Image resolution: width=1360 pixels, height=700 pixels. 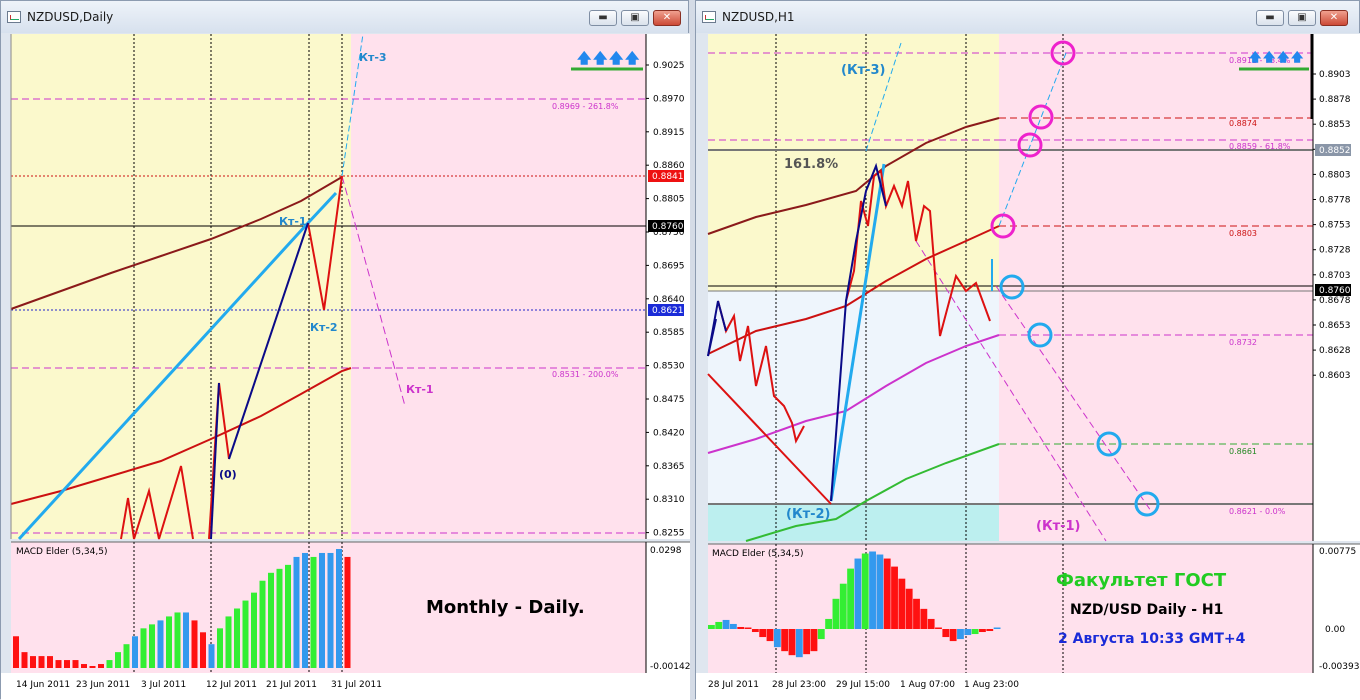 I want to click on target-line-up, so click(x=1032, y=139).